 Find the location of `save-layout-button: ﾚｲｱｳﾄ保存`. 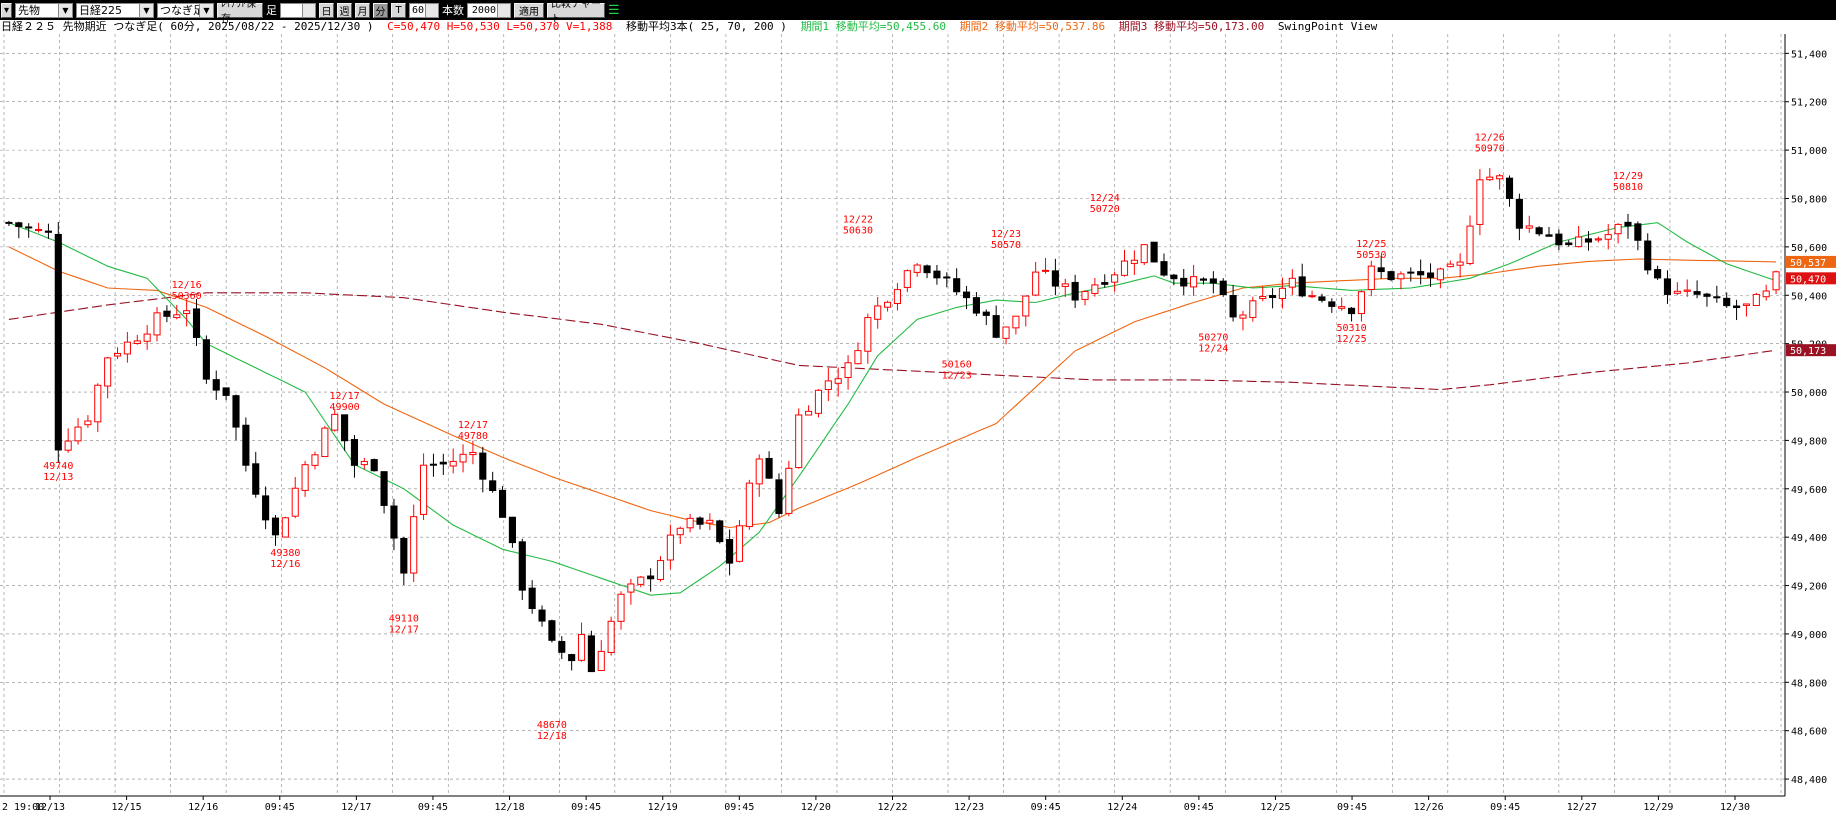

save-layout-button: ﾚｲｱｳﾄ保存 is located at coordinates (240, 12).